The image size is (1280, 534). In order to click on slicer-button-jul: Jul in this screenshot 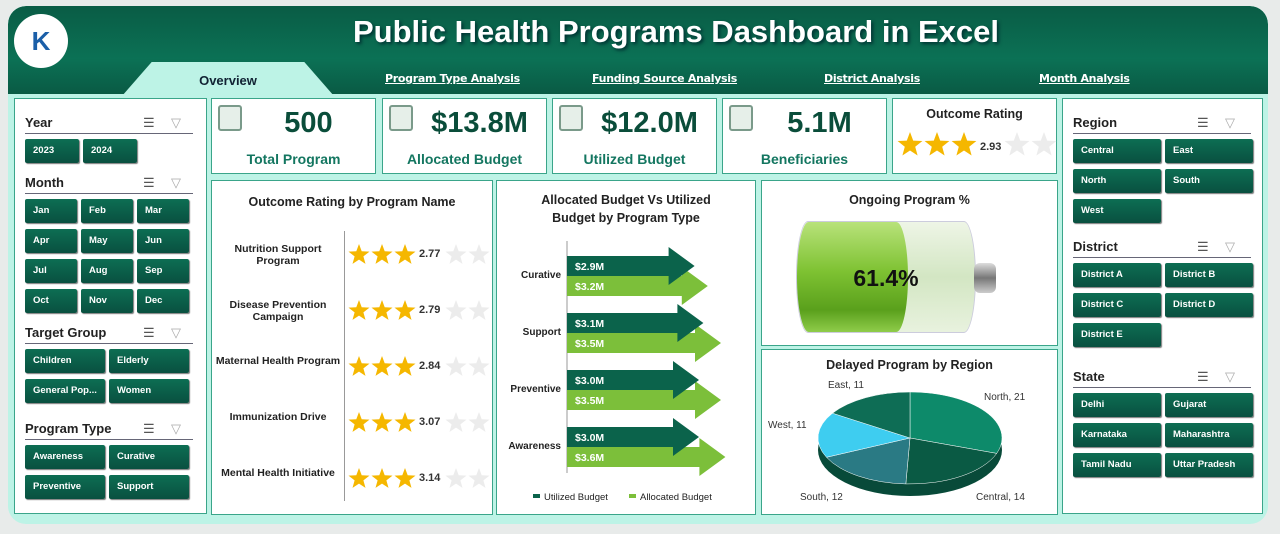, I will do `click(51, 271)`.